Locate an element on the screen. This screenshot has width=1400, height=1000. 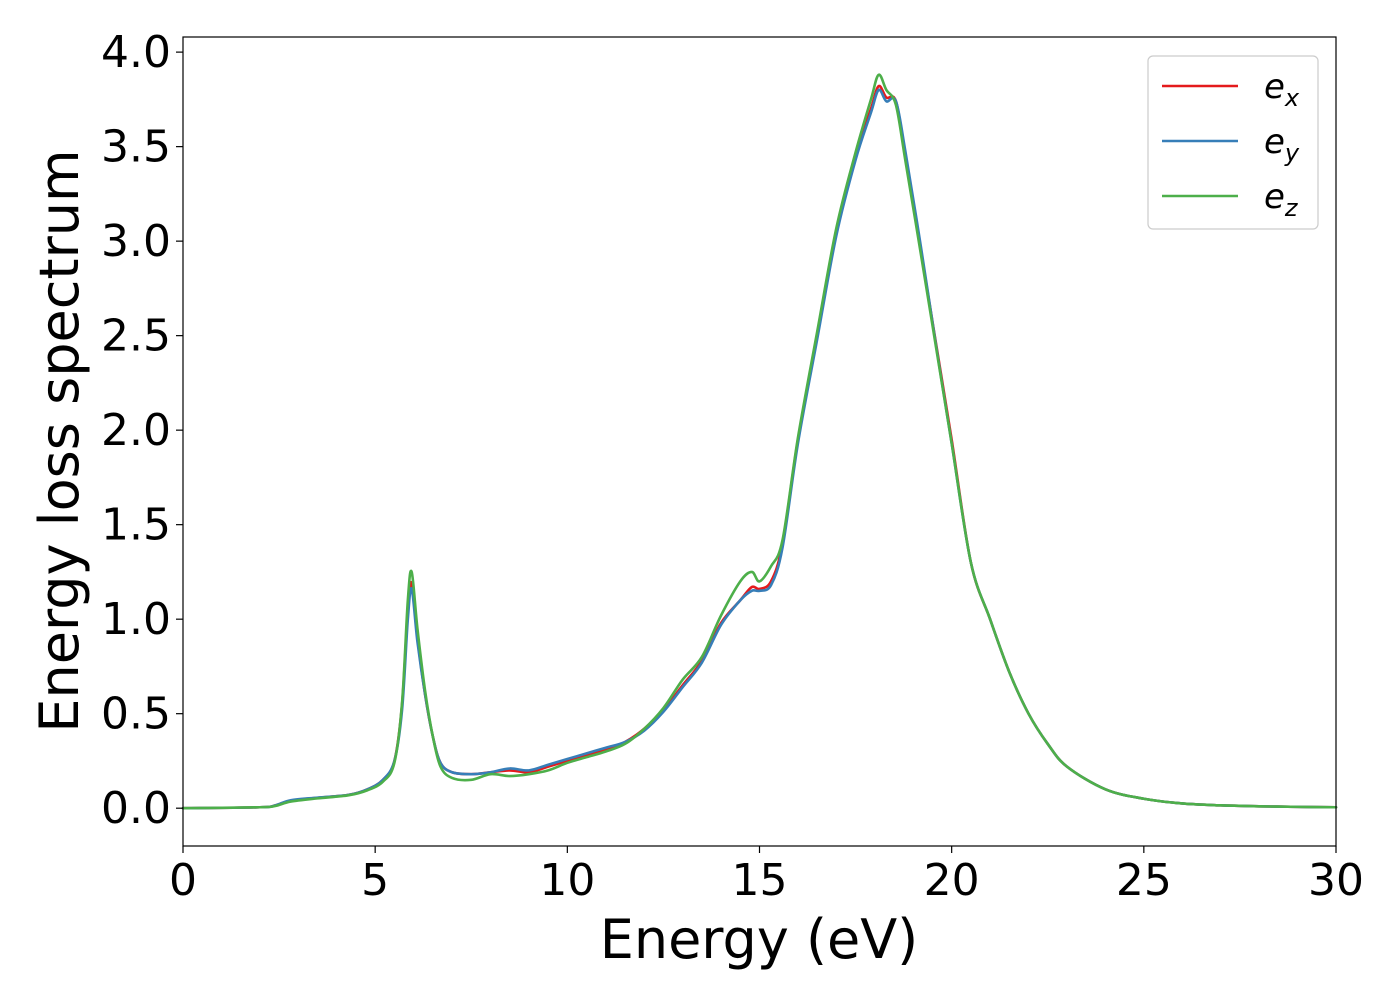
legend-items: ex ey ez is located at coordinates (1231, 144).